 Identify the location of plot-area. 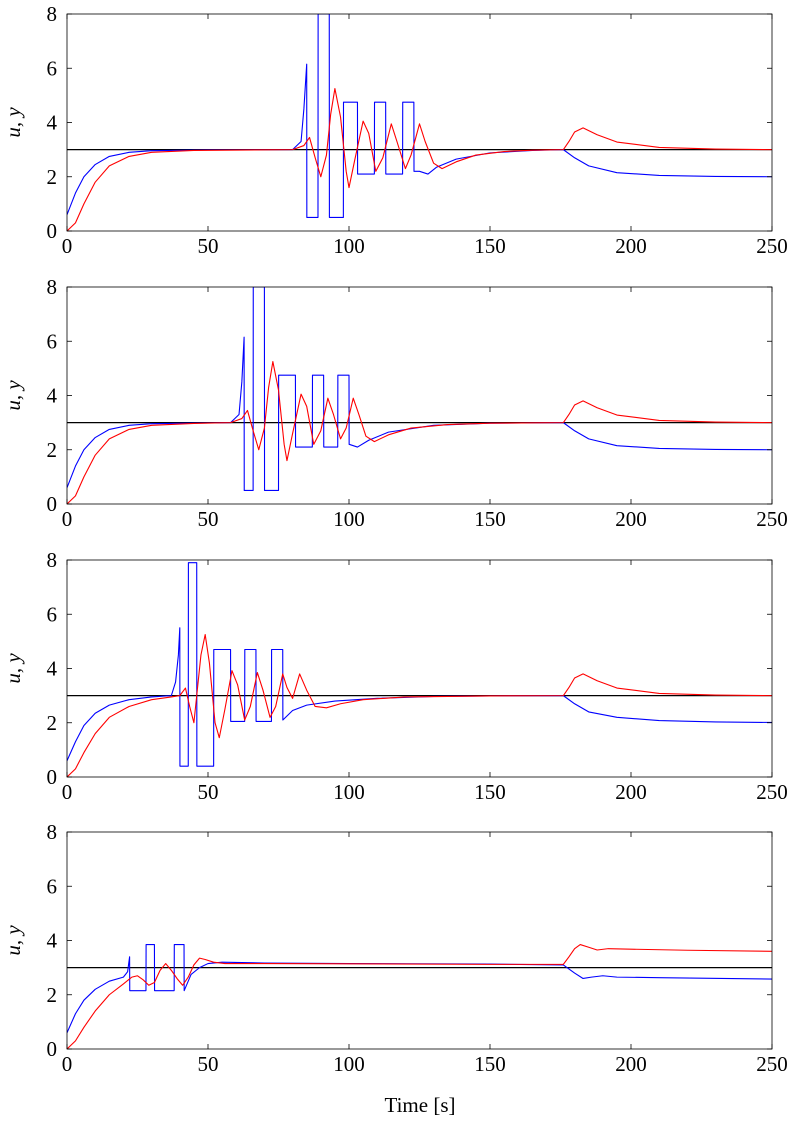
(419, 996).